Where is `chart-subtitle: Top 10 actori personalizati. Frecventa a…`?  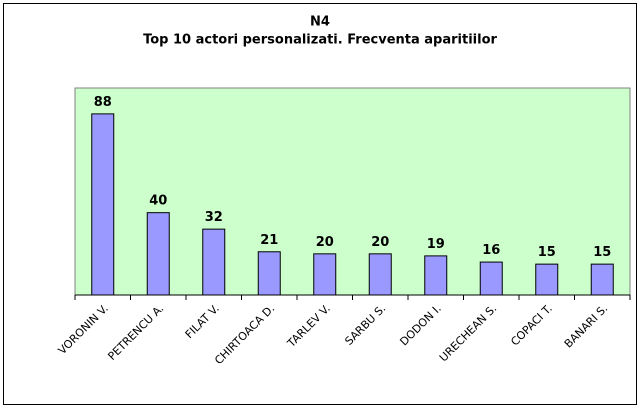 chart-subtitle: Top 10 actori personalizati. Frecventa a… is located at coordinates (320, 40).